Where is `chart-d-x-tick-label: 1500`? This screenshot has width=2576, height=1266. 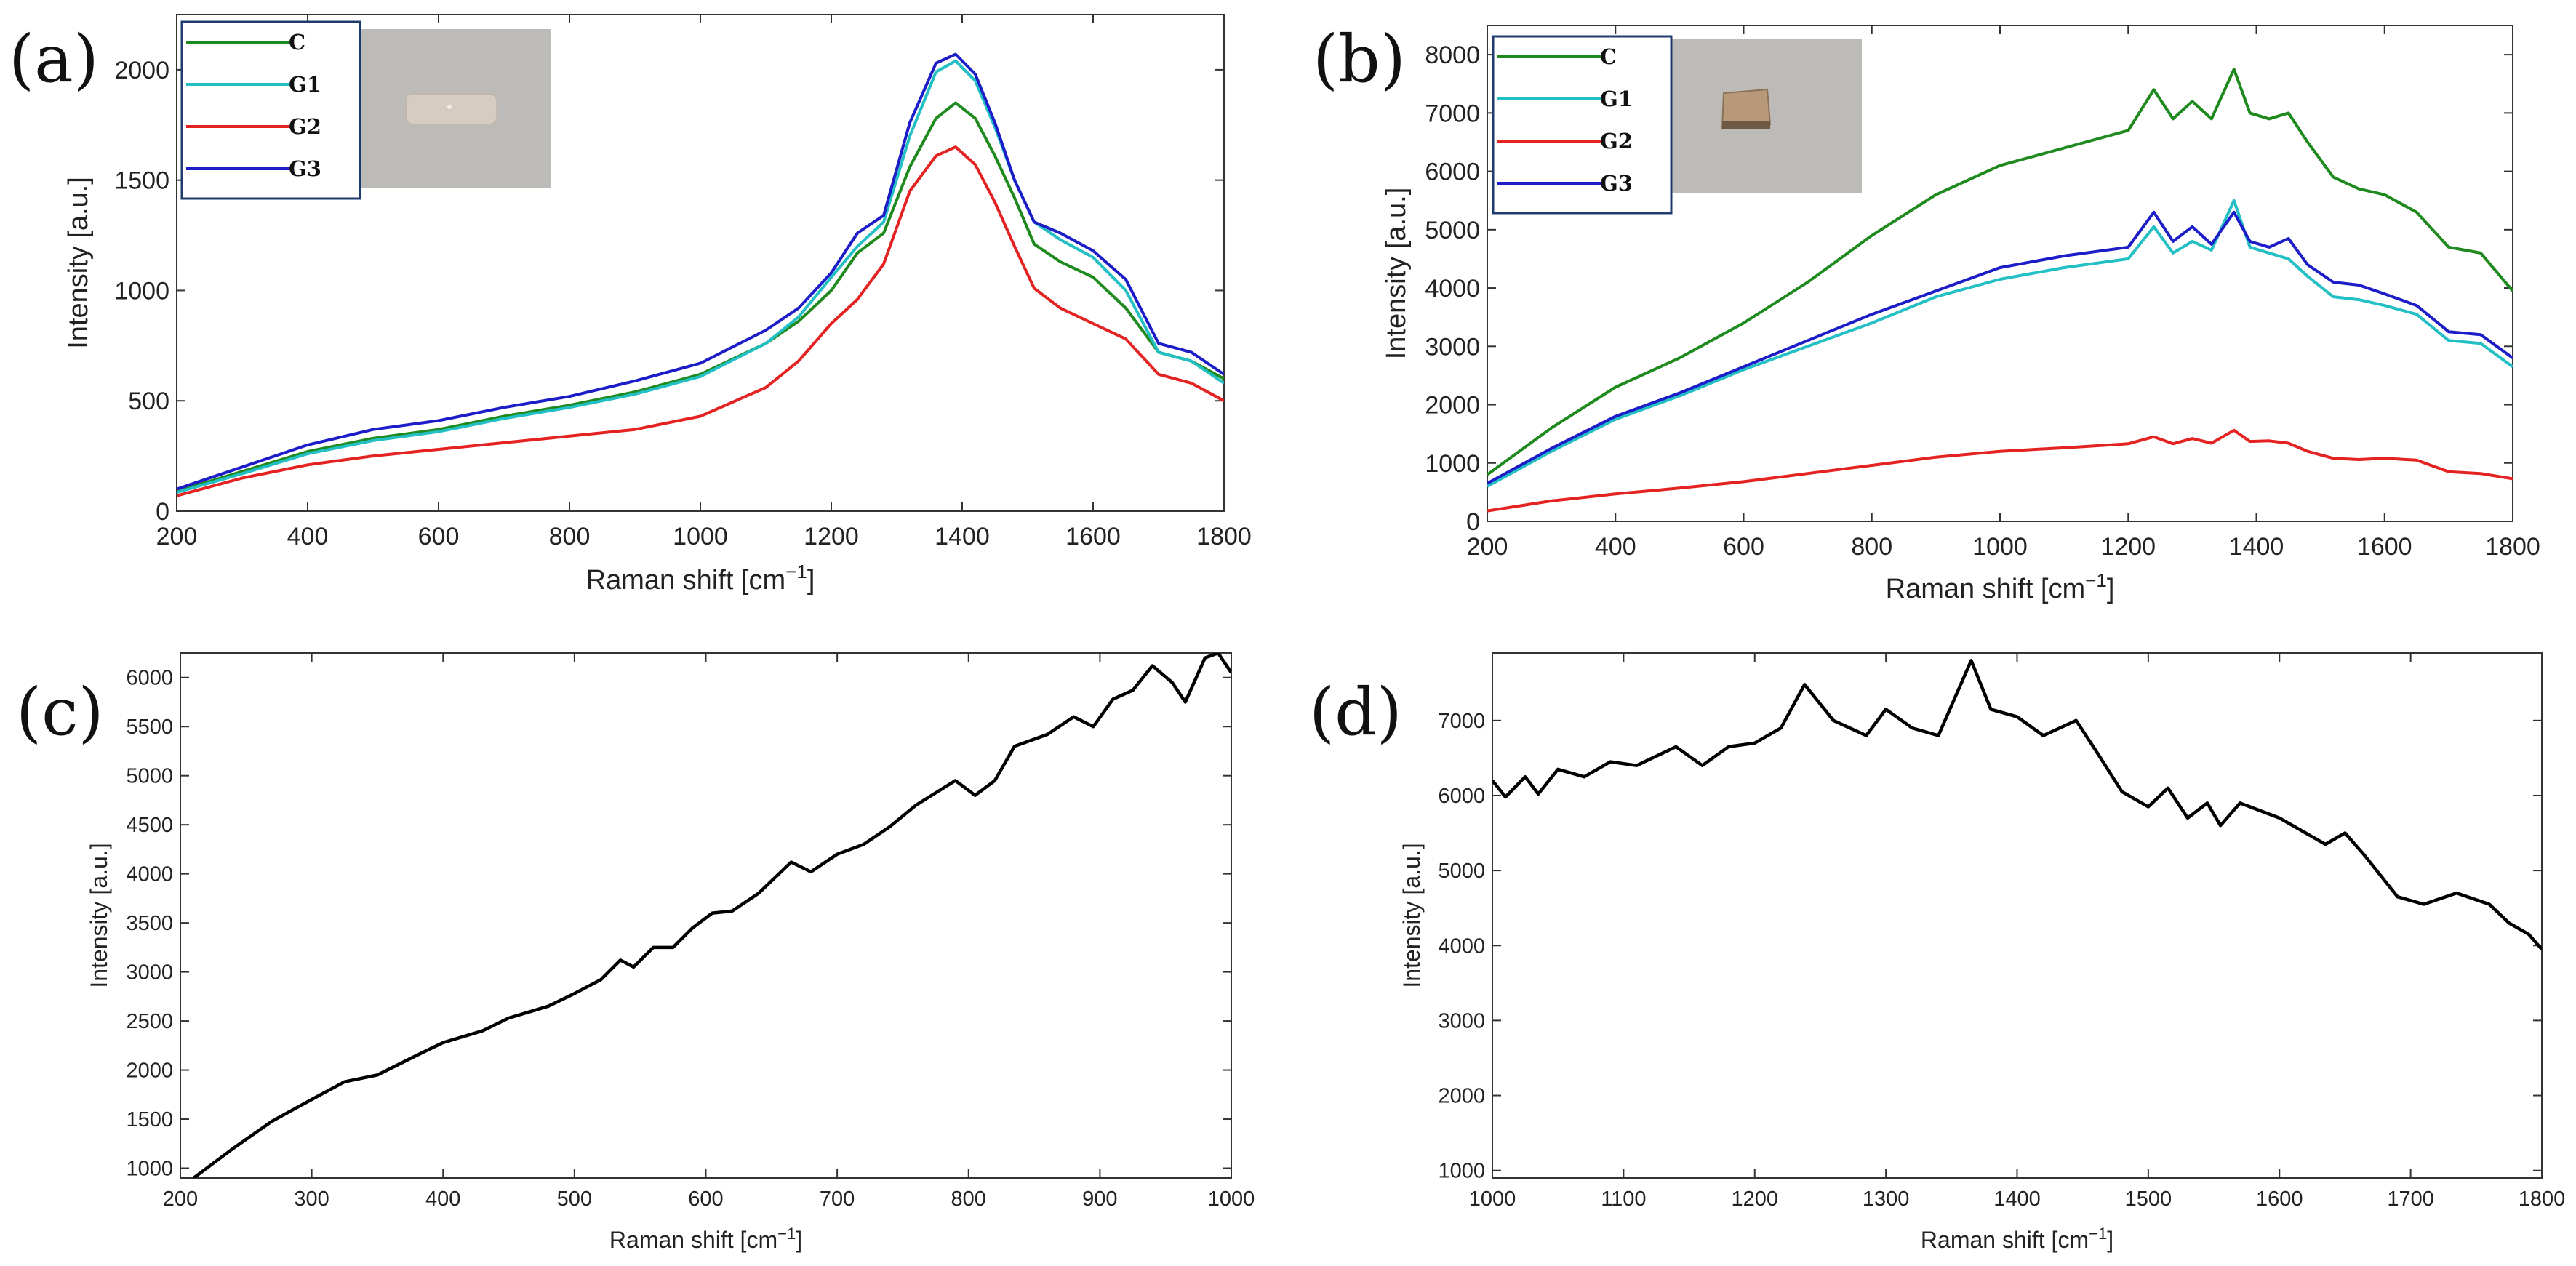 chart-d-x-tick-label: 1500 is located at coordinates (2148, 1199).